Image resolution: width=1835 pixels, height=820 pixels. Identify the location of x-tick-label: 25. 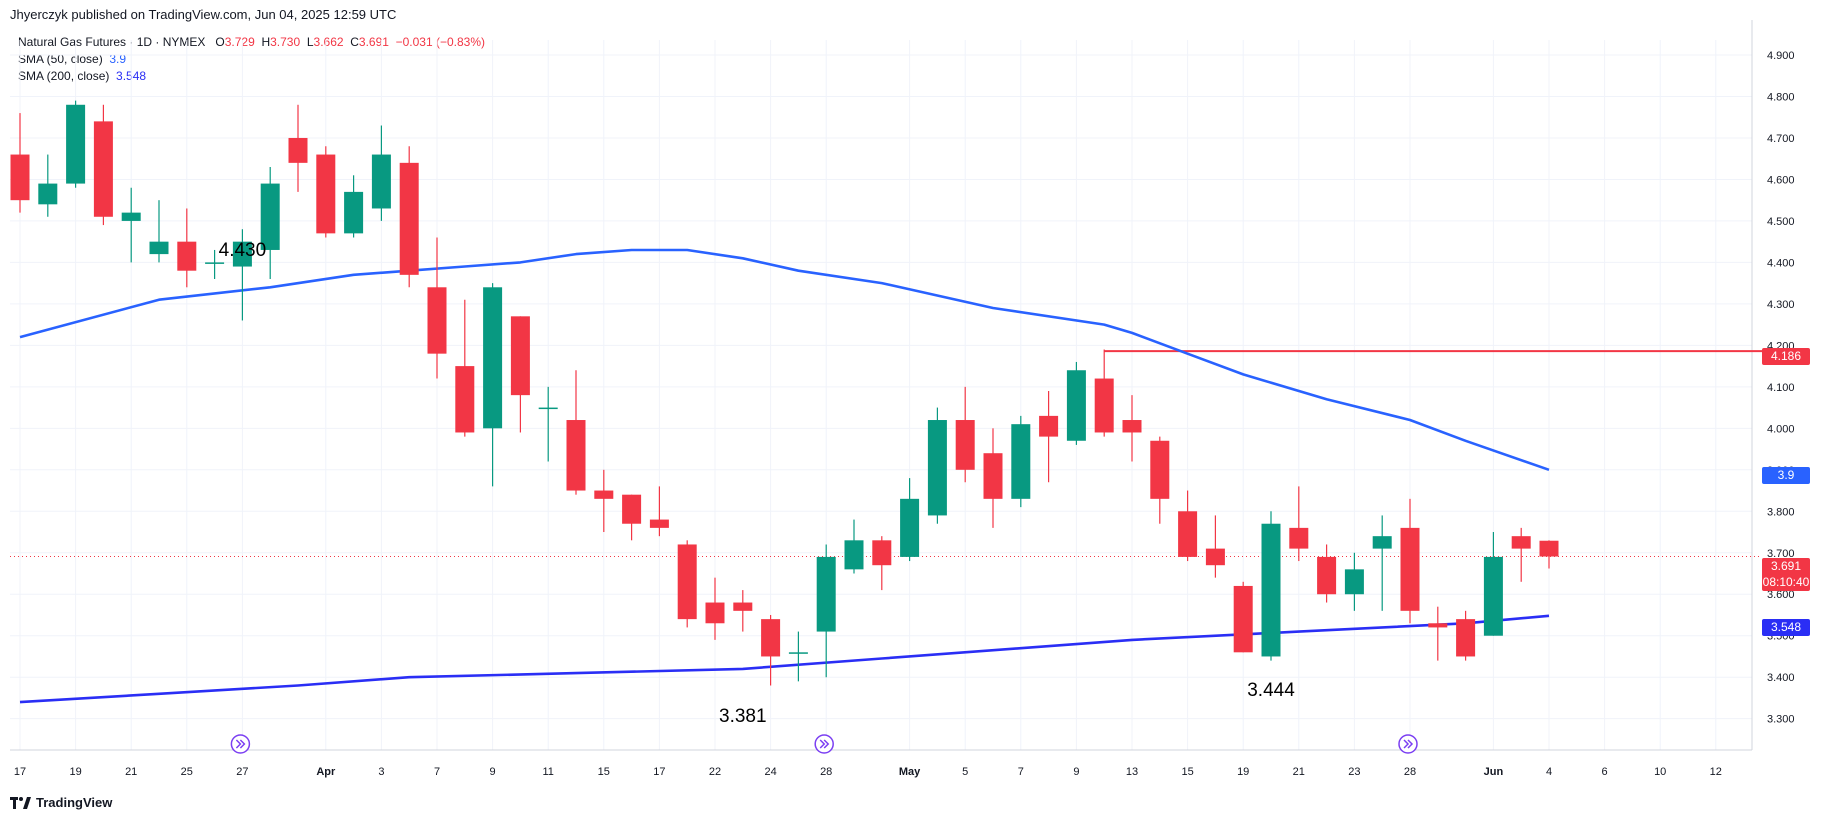
(187, 772).